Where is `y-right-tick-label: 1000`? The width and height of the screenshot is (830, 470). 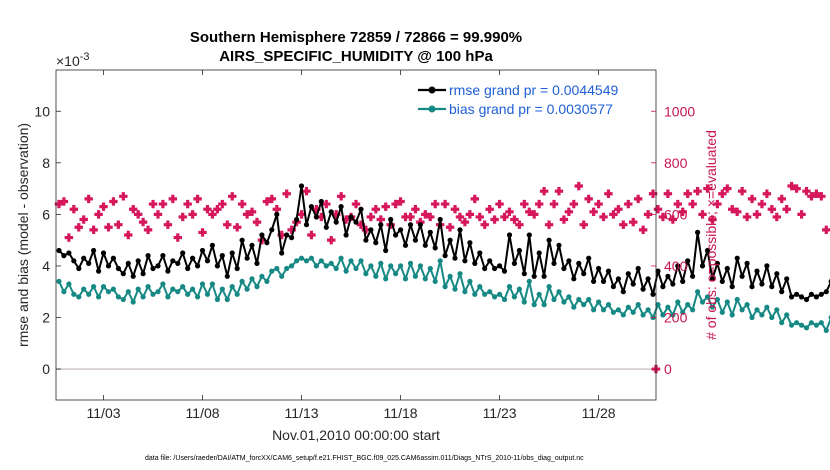 y-right-tick-label: 1000 is located at coordinates (679, 111).